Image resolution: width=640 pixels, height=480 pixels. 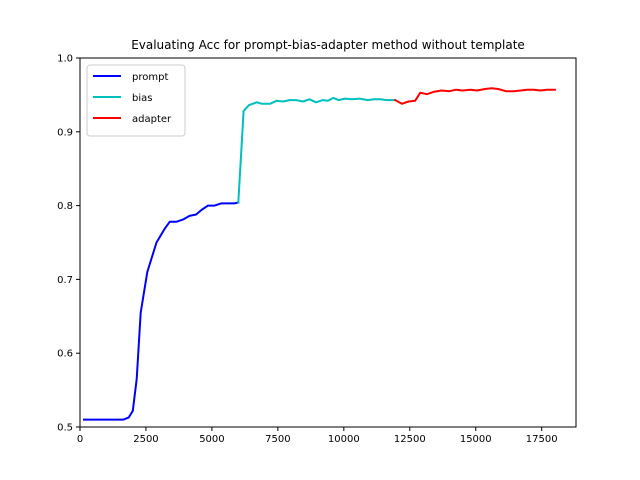 What do you see at coordinates (65, 206) in the screenshot?
I see `y-tick-label: 0.8` at bounding box center [65, 206].